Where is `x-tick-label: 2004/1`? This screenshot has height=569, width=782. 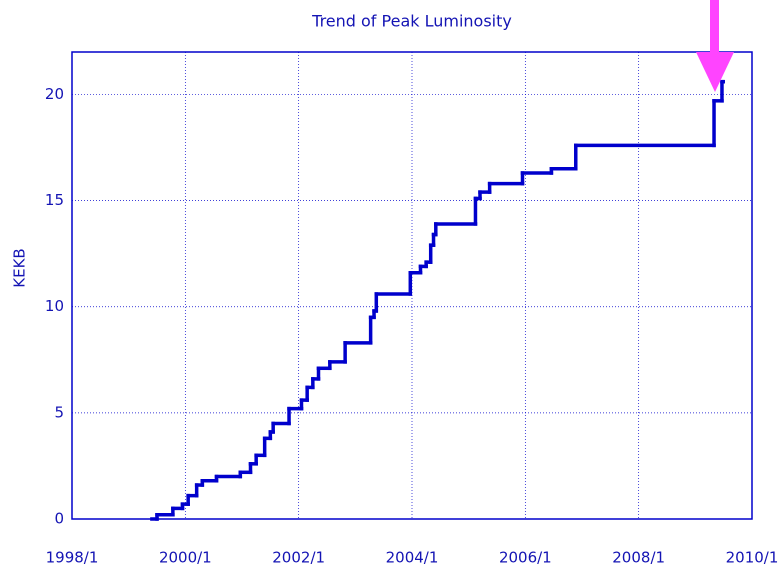
x-tick-label: 2004/1 is located at coordinates (412, 558).